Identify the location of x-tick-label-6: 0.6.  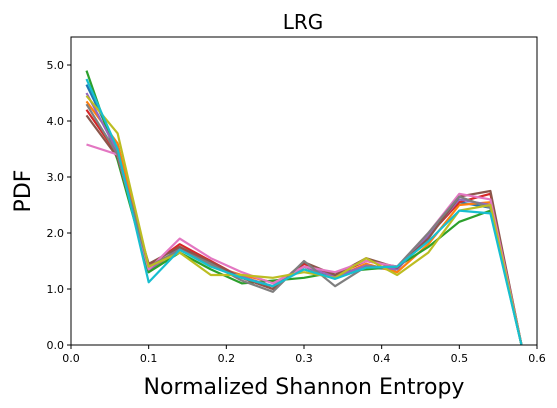
(537, 358).